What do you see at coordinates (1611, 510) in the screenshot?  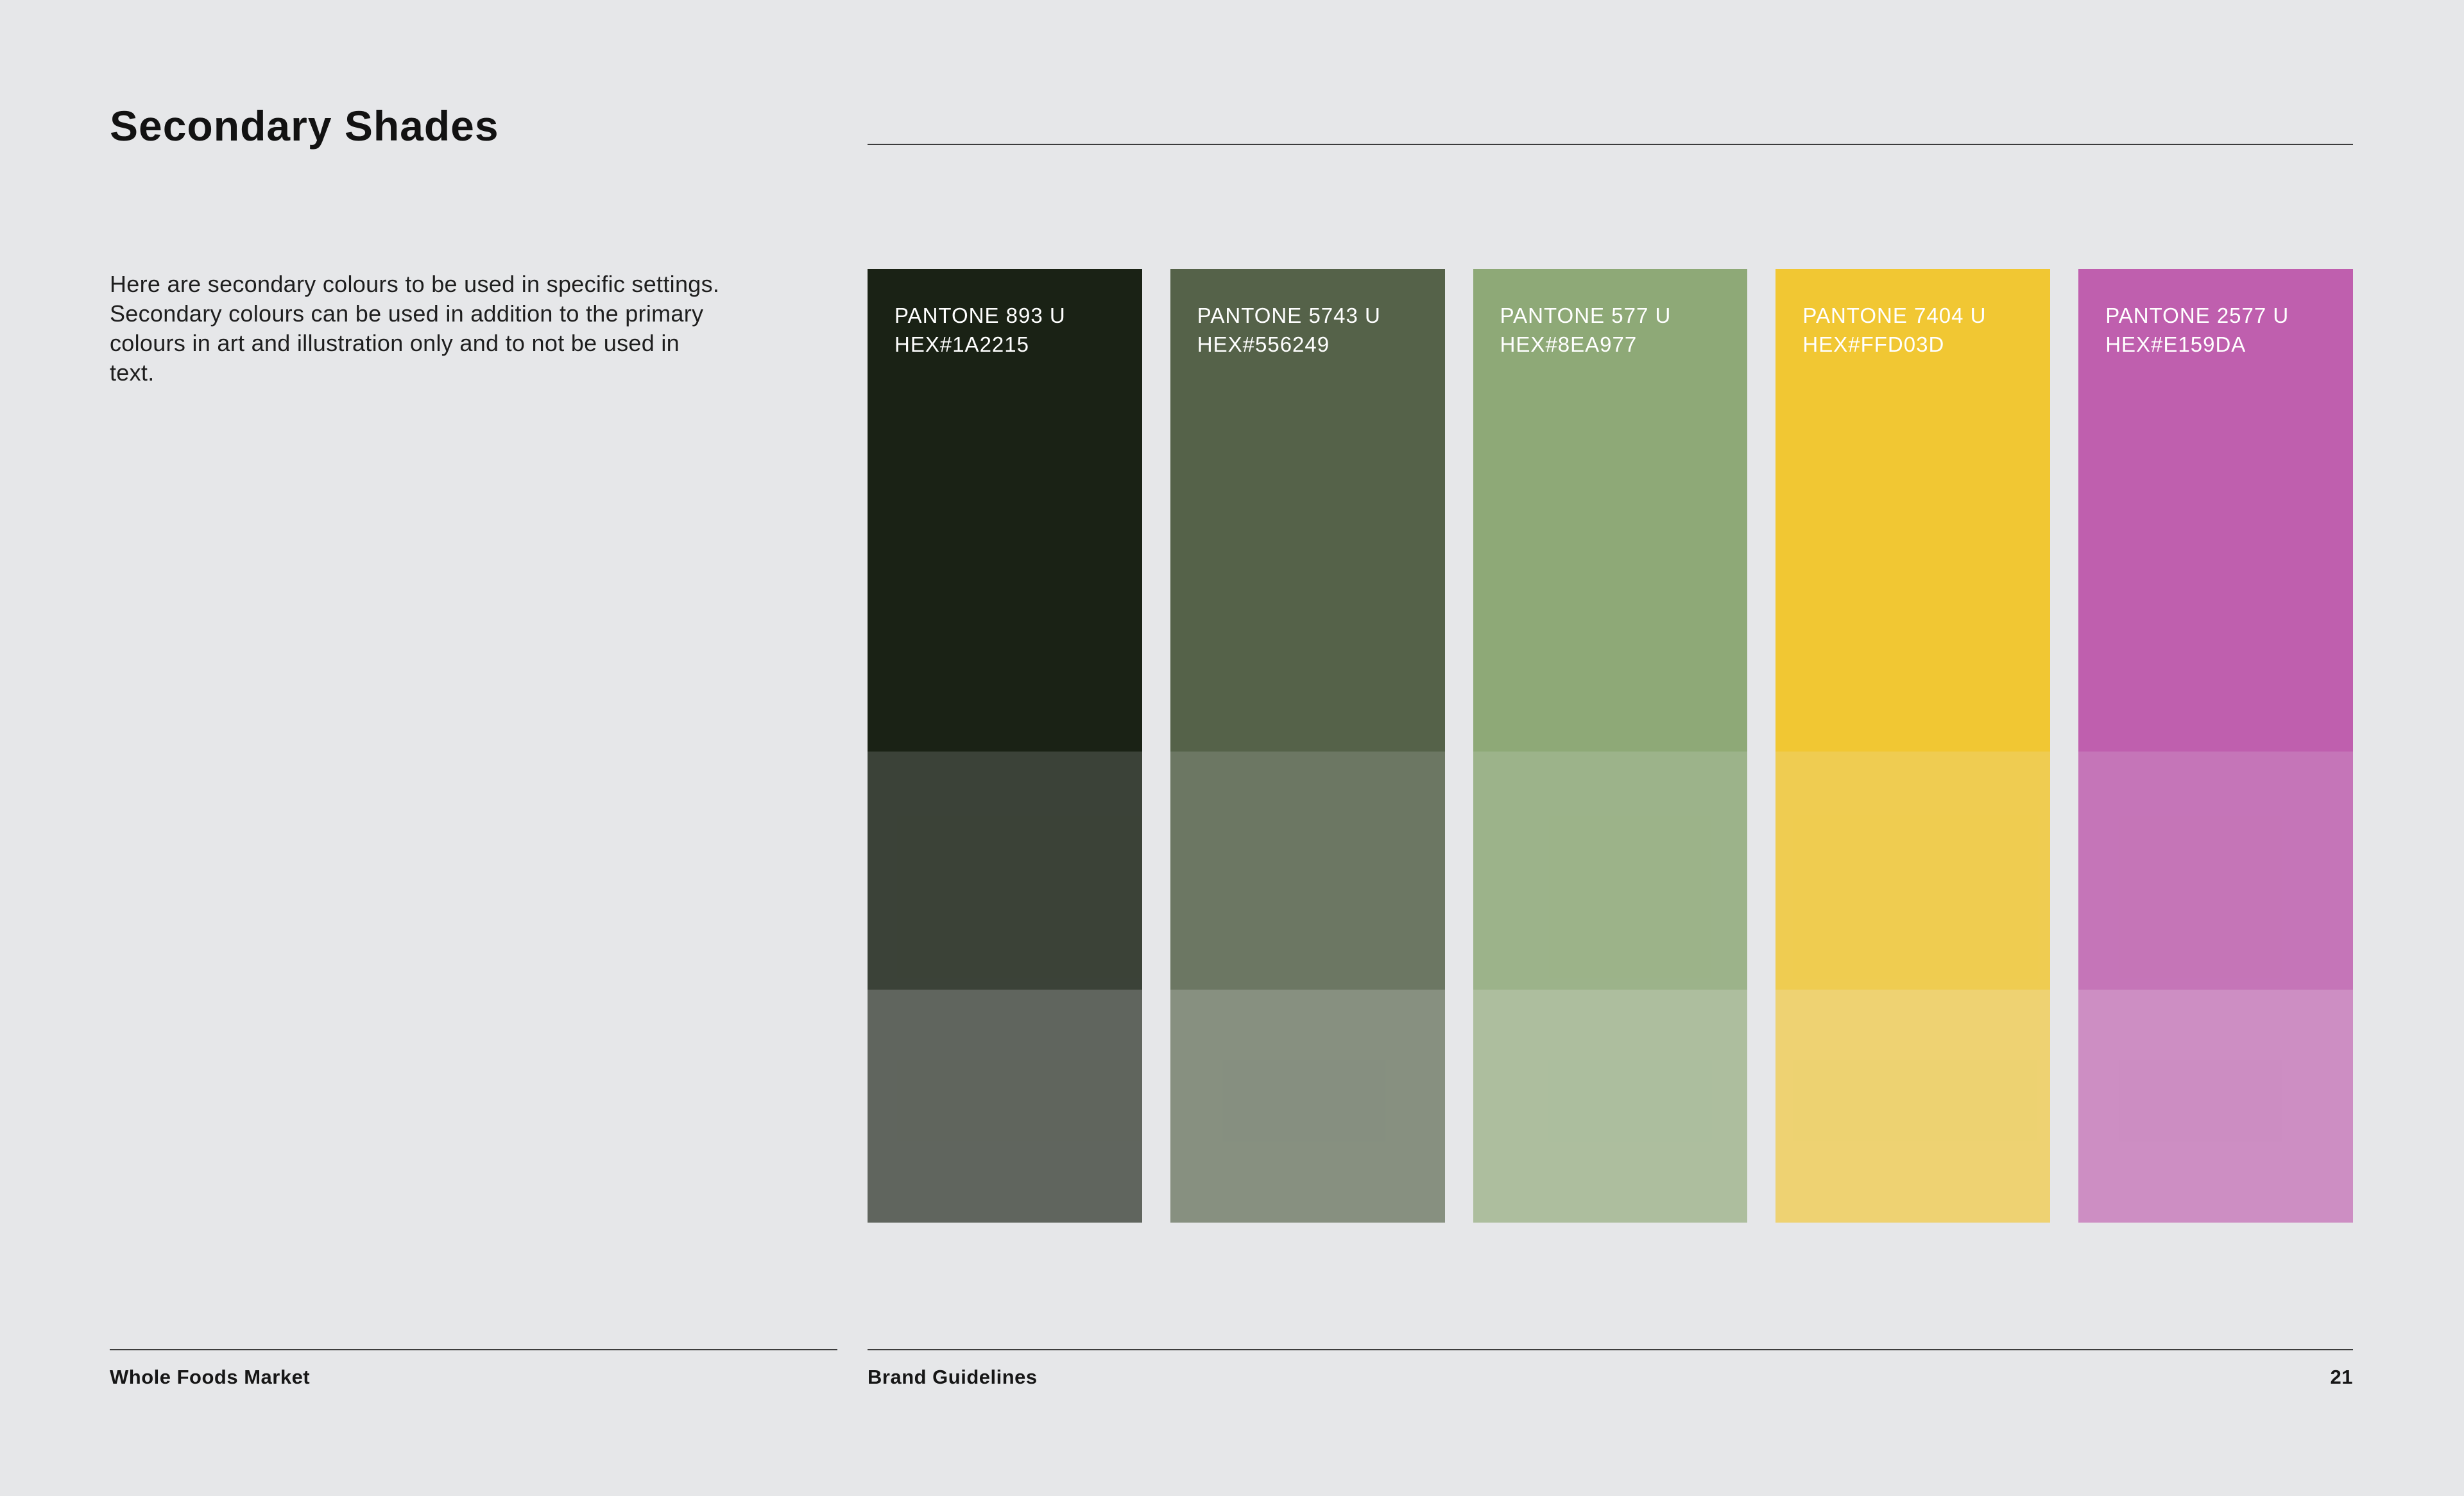 I see `swatch-full-tone: PANTONE 577 U HEX#8EA977` at bounding box center [1611, 510].